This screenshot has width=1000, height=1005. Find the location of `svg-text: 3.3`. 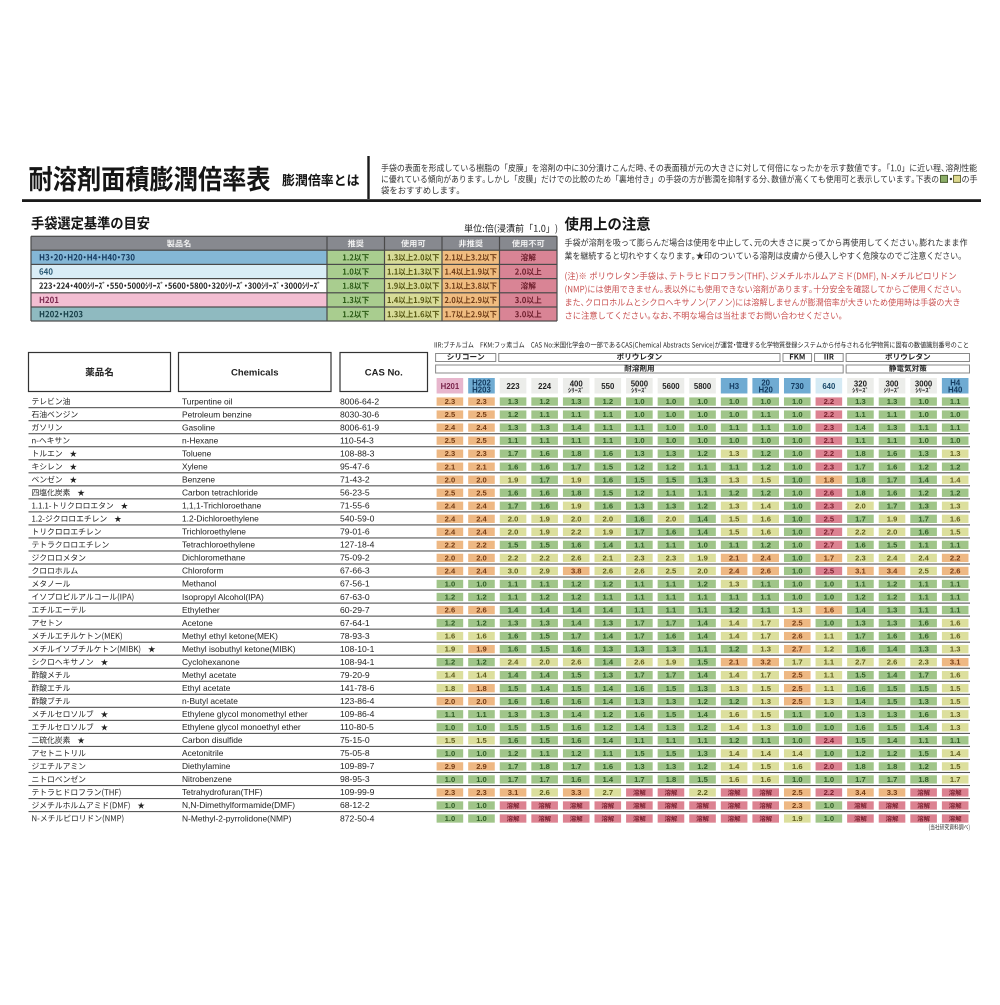

svg-text: 3.3 is located at coordinates (892, 792).